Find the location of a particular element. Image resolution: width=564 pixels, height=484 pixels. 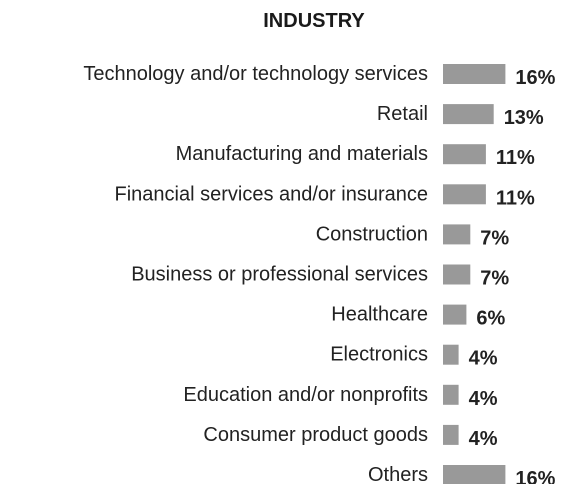

value-labels: 16% 13% 11% 11% 7% 7% 6% 4% 4% 4% 16% is located at coordinates (512, 275).